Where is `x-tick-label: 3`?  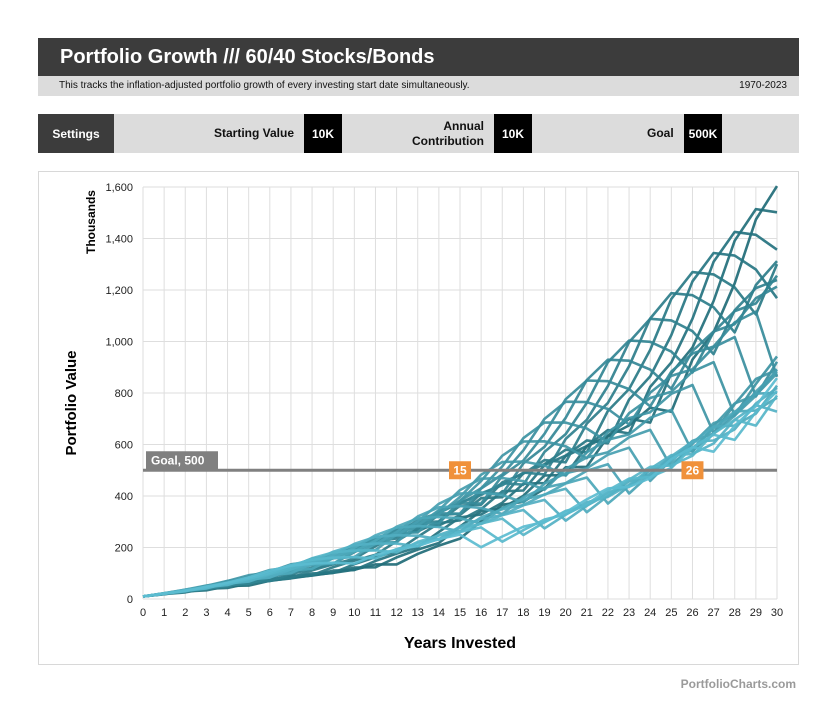 x-tick-label: 3 is located at coordinates (206, 613).